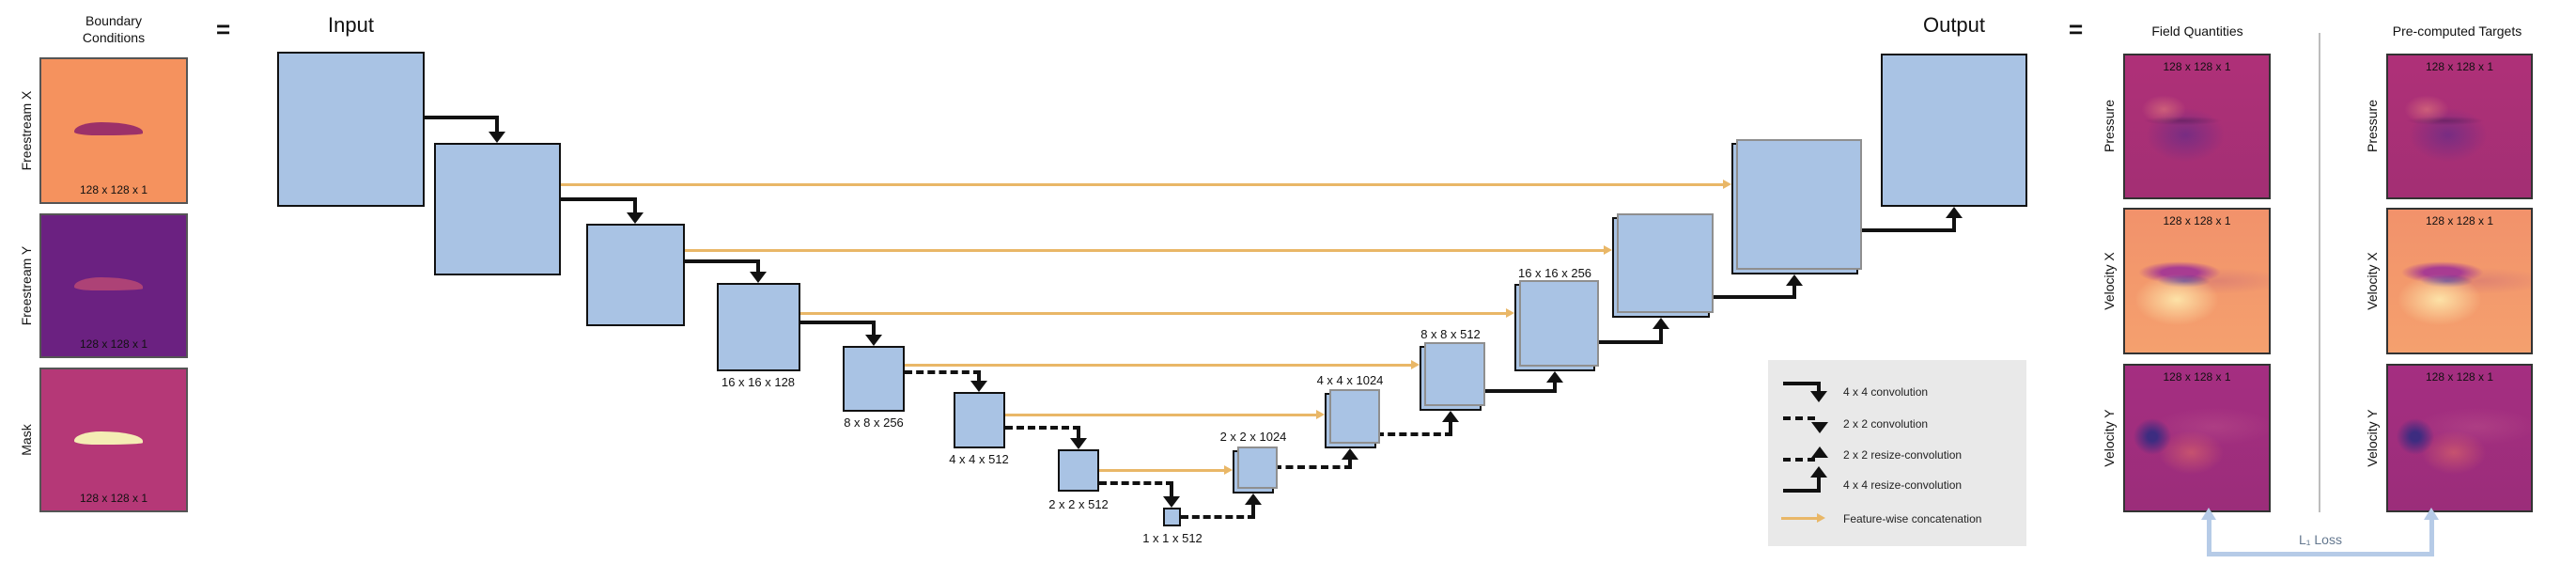  Describe the element at coordinates (2457, 31) in the screenshot. I see `precomputed-targets-title: Pre-computed Targets` at that location.